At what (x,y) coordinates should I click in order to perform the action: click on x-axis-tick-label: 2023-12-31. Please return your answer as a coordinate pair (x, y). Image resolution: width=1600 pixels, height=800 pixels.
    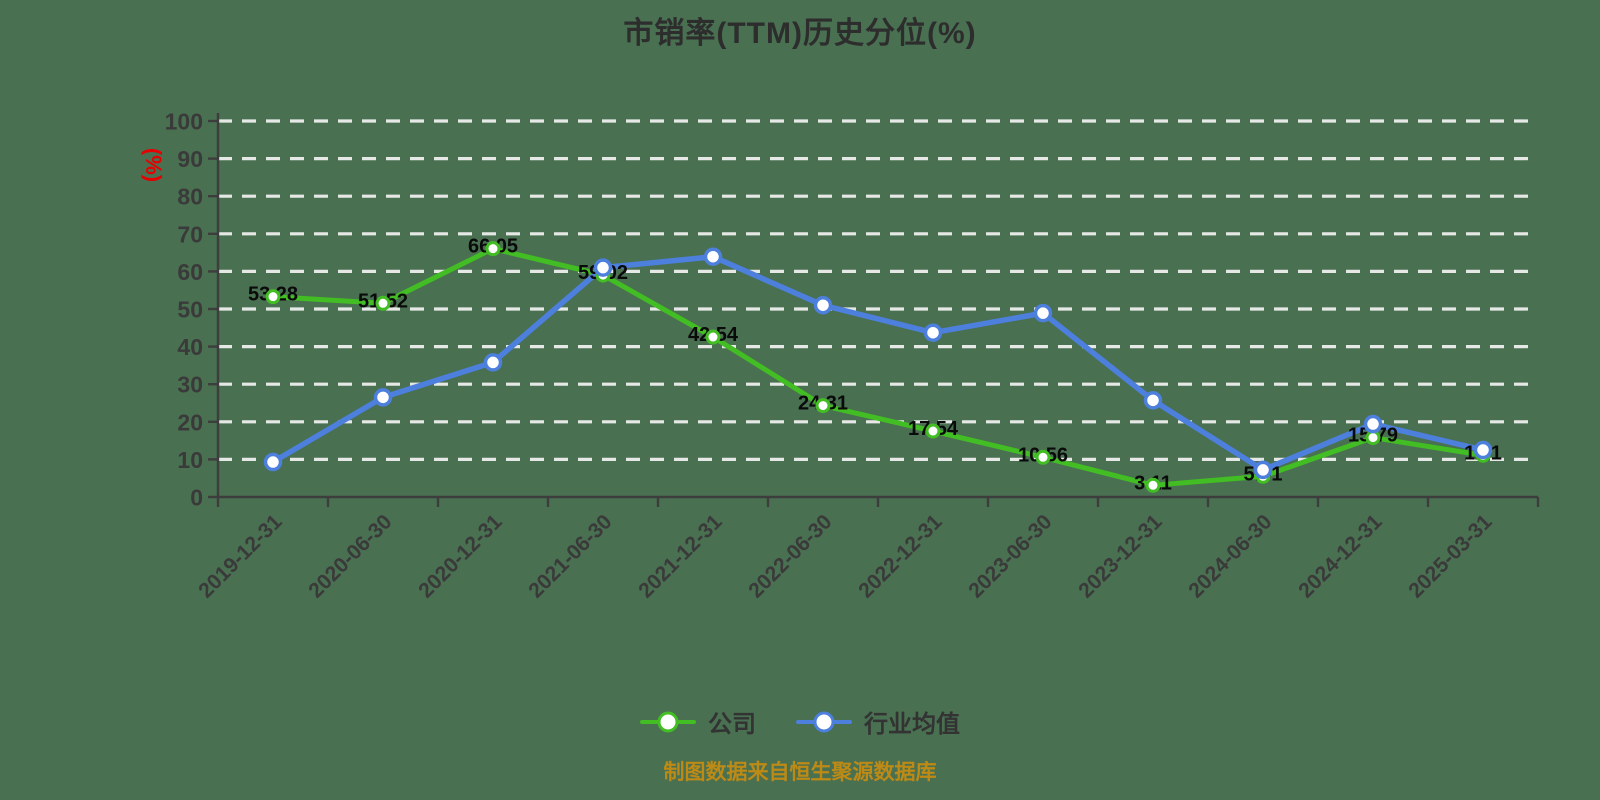
    Looking at the image, I should click on (1120, 556).